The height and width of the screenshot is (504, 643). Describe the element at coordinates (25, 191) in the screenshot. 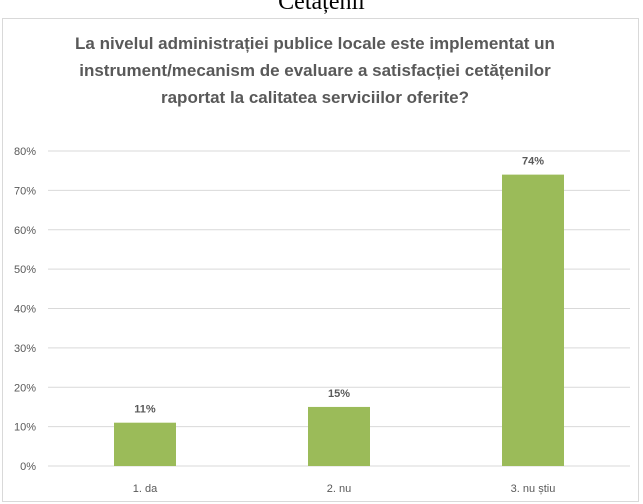

I see `y-tick-label: 70%` at that location.